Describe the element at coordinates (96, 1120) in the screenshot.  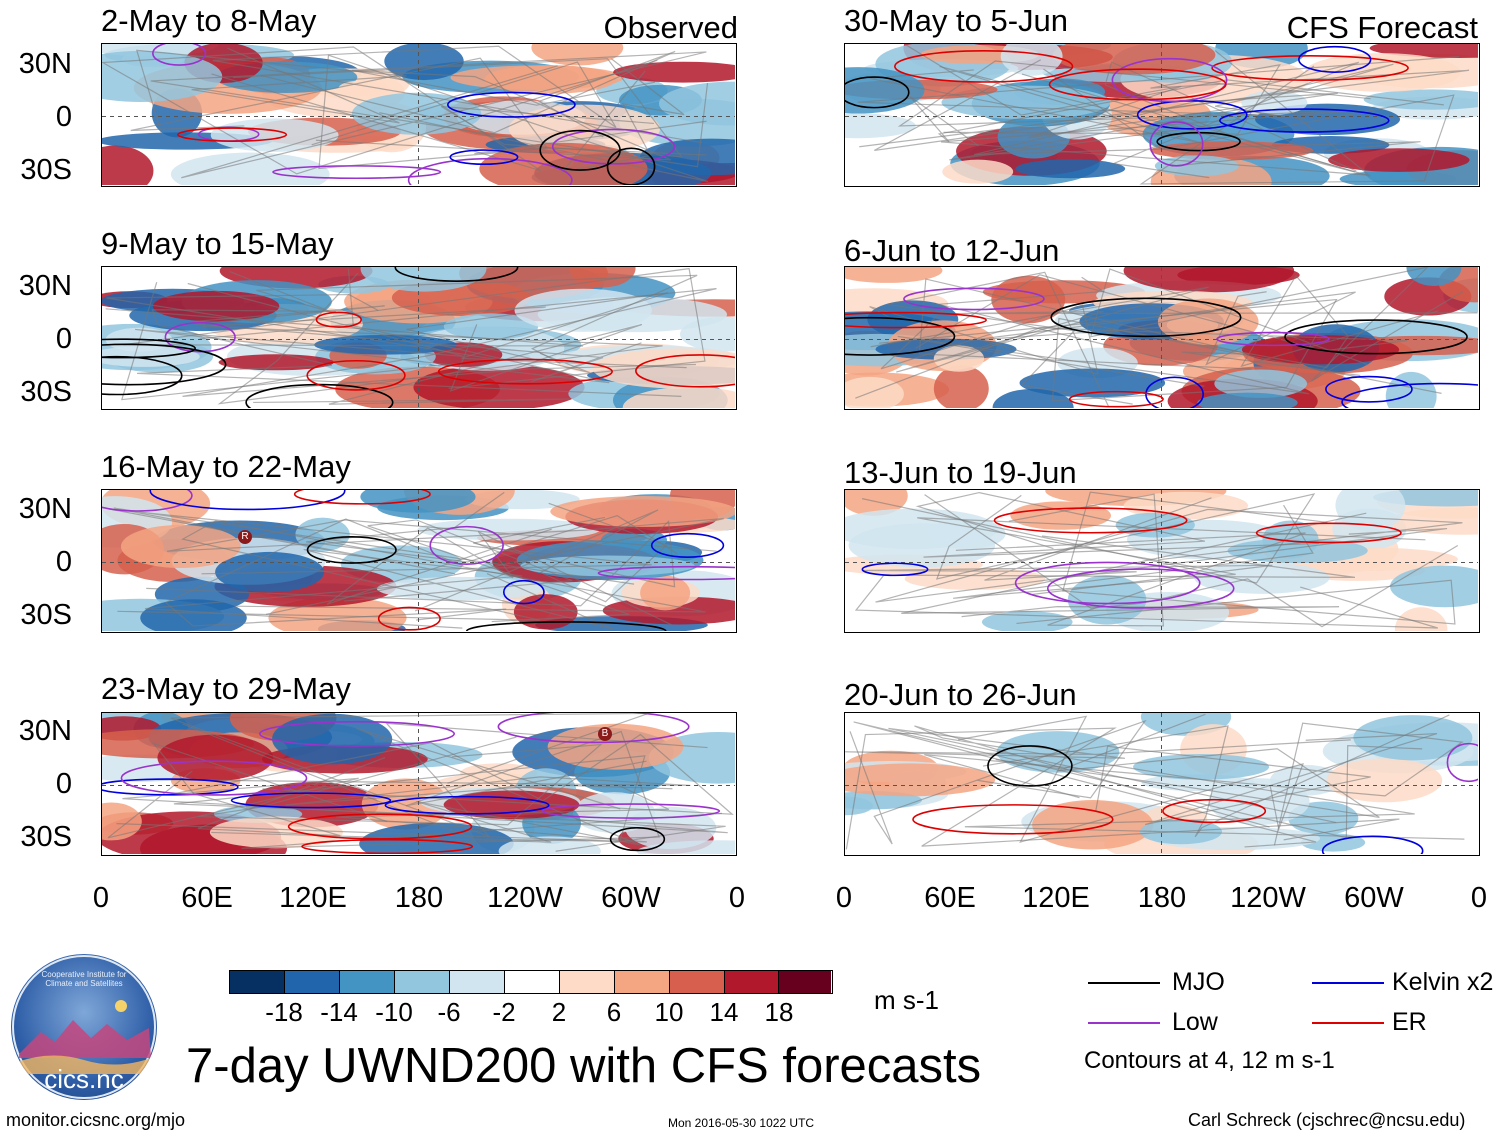
I see `footer-url: monitor.cicsnc.org/mjo` at that location.